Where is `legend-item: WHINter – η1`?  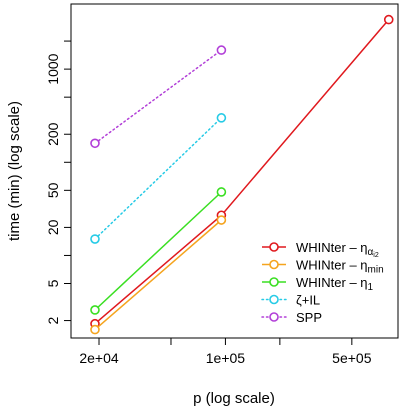
legend-item: WHINter – η1 is located at coordinates (318, 284).